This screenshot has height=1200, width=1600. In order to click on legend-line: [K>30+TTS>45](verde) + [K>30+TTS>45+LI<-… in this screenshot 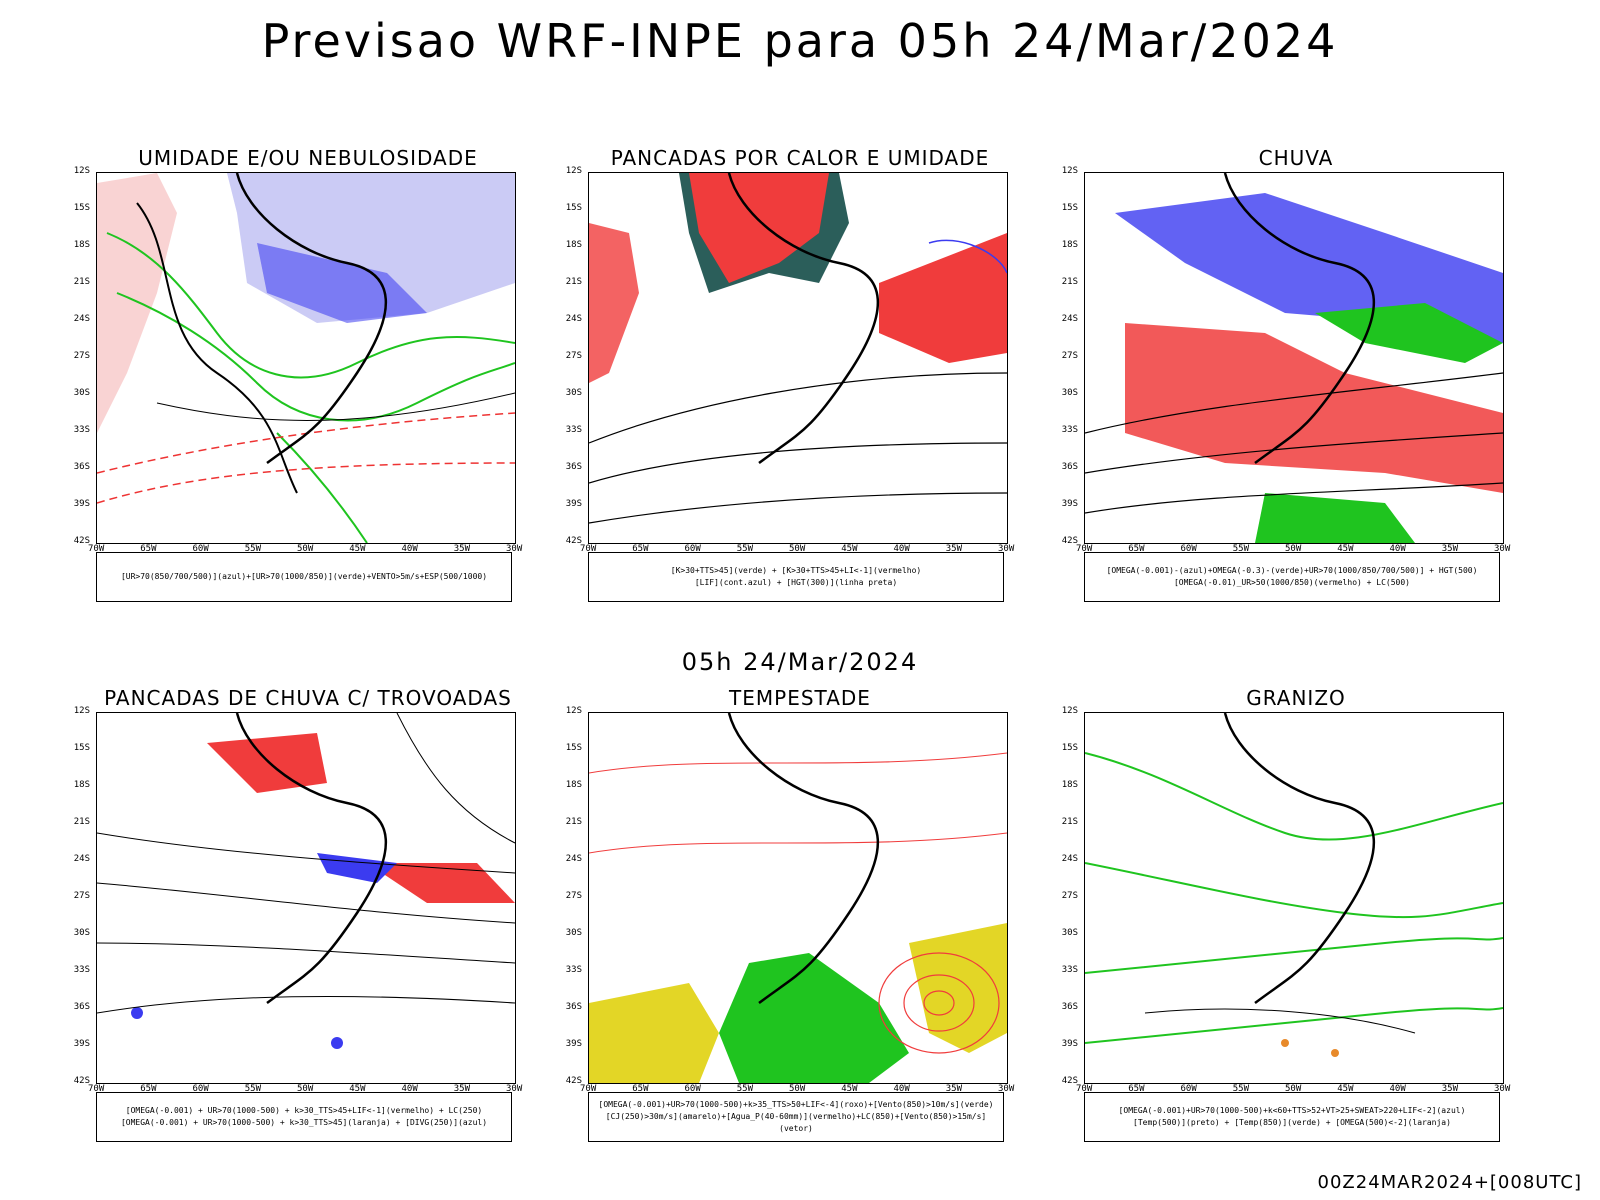, I will do `click(796, 570)`.